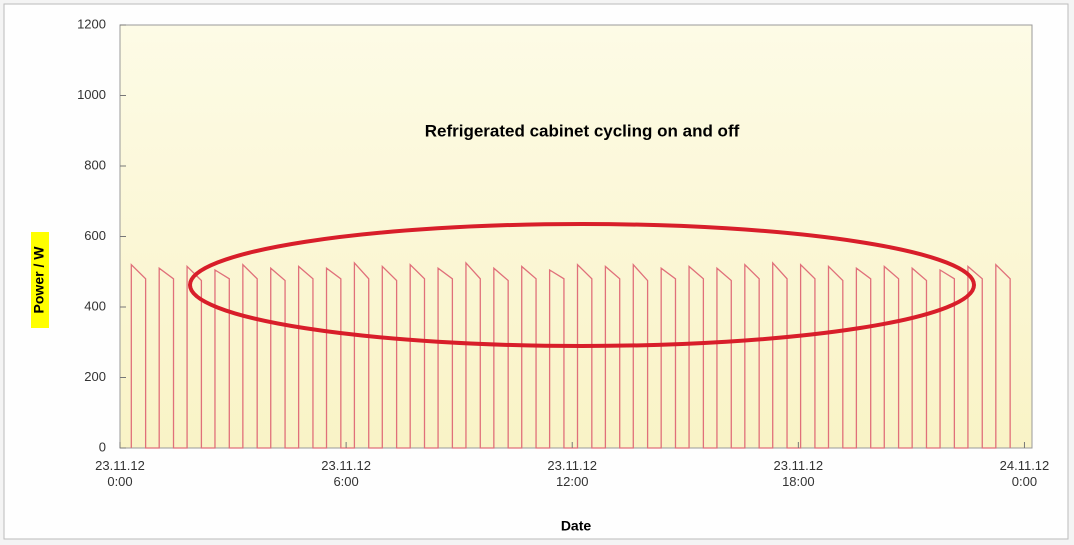 Image resolution: width=1074 pixels, height=545 pixels. Describe the element at coordinates (95, 305) in the screenshot. I see `y-tick-label: 400` at that location.